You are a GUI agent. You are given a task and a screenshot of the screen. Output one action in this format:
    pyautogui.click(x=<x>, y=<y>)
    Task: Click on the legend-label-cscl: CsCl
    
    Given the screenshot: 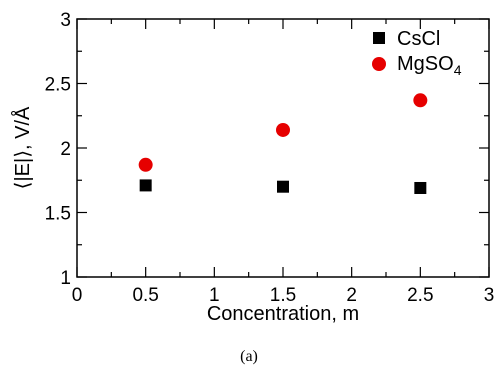 What is the action you would take?
    pyautogui.click(x=418, y=39)
    